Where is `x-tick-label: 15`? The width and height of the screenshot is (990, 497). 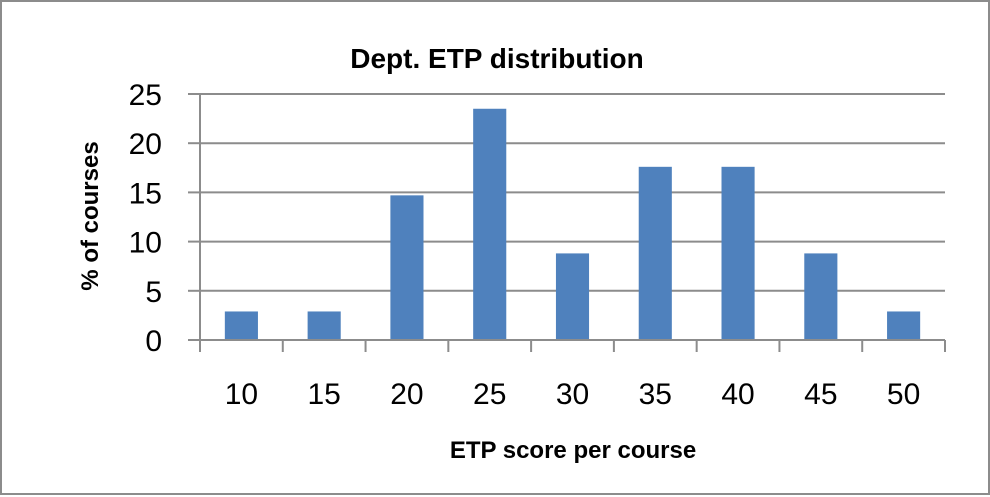 x-tick-label: 15 is located at coordinates (323, 394).